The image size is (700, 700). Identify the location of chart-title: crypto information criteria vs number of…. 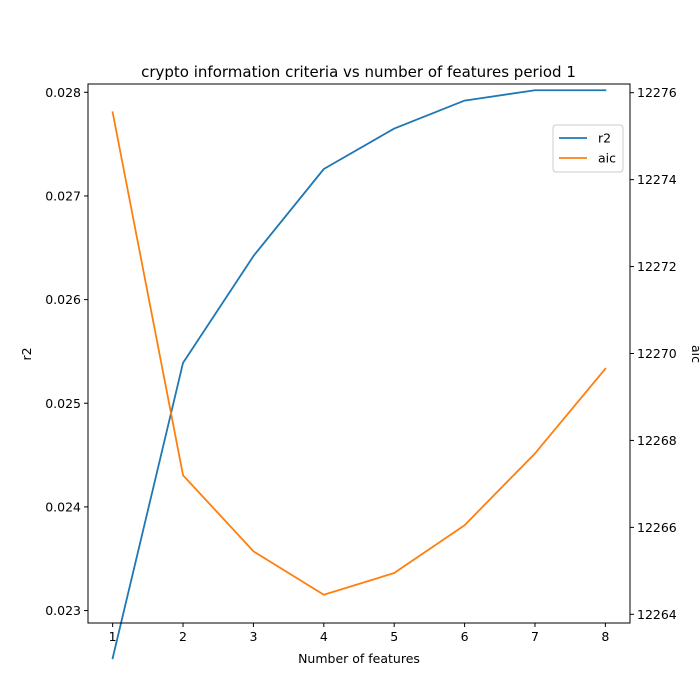
(358, 72).